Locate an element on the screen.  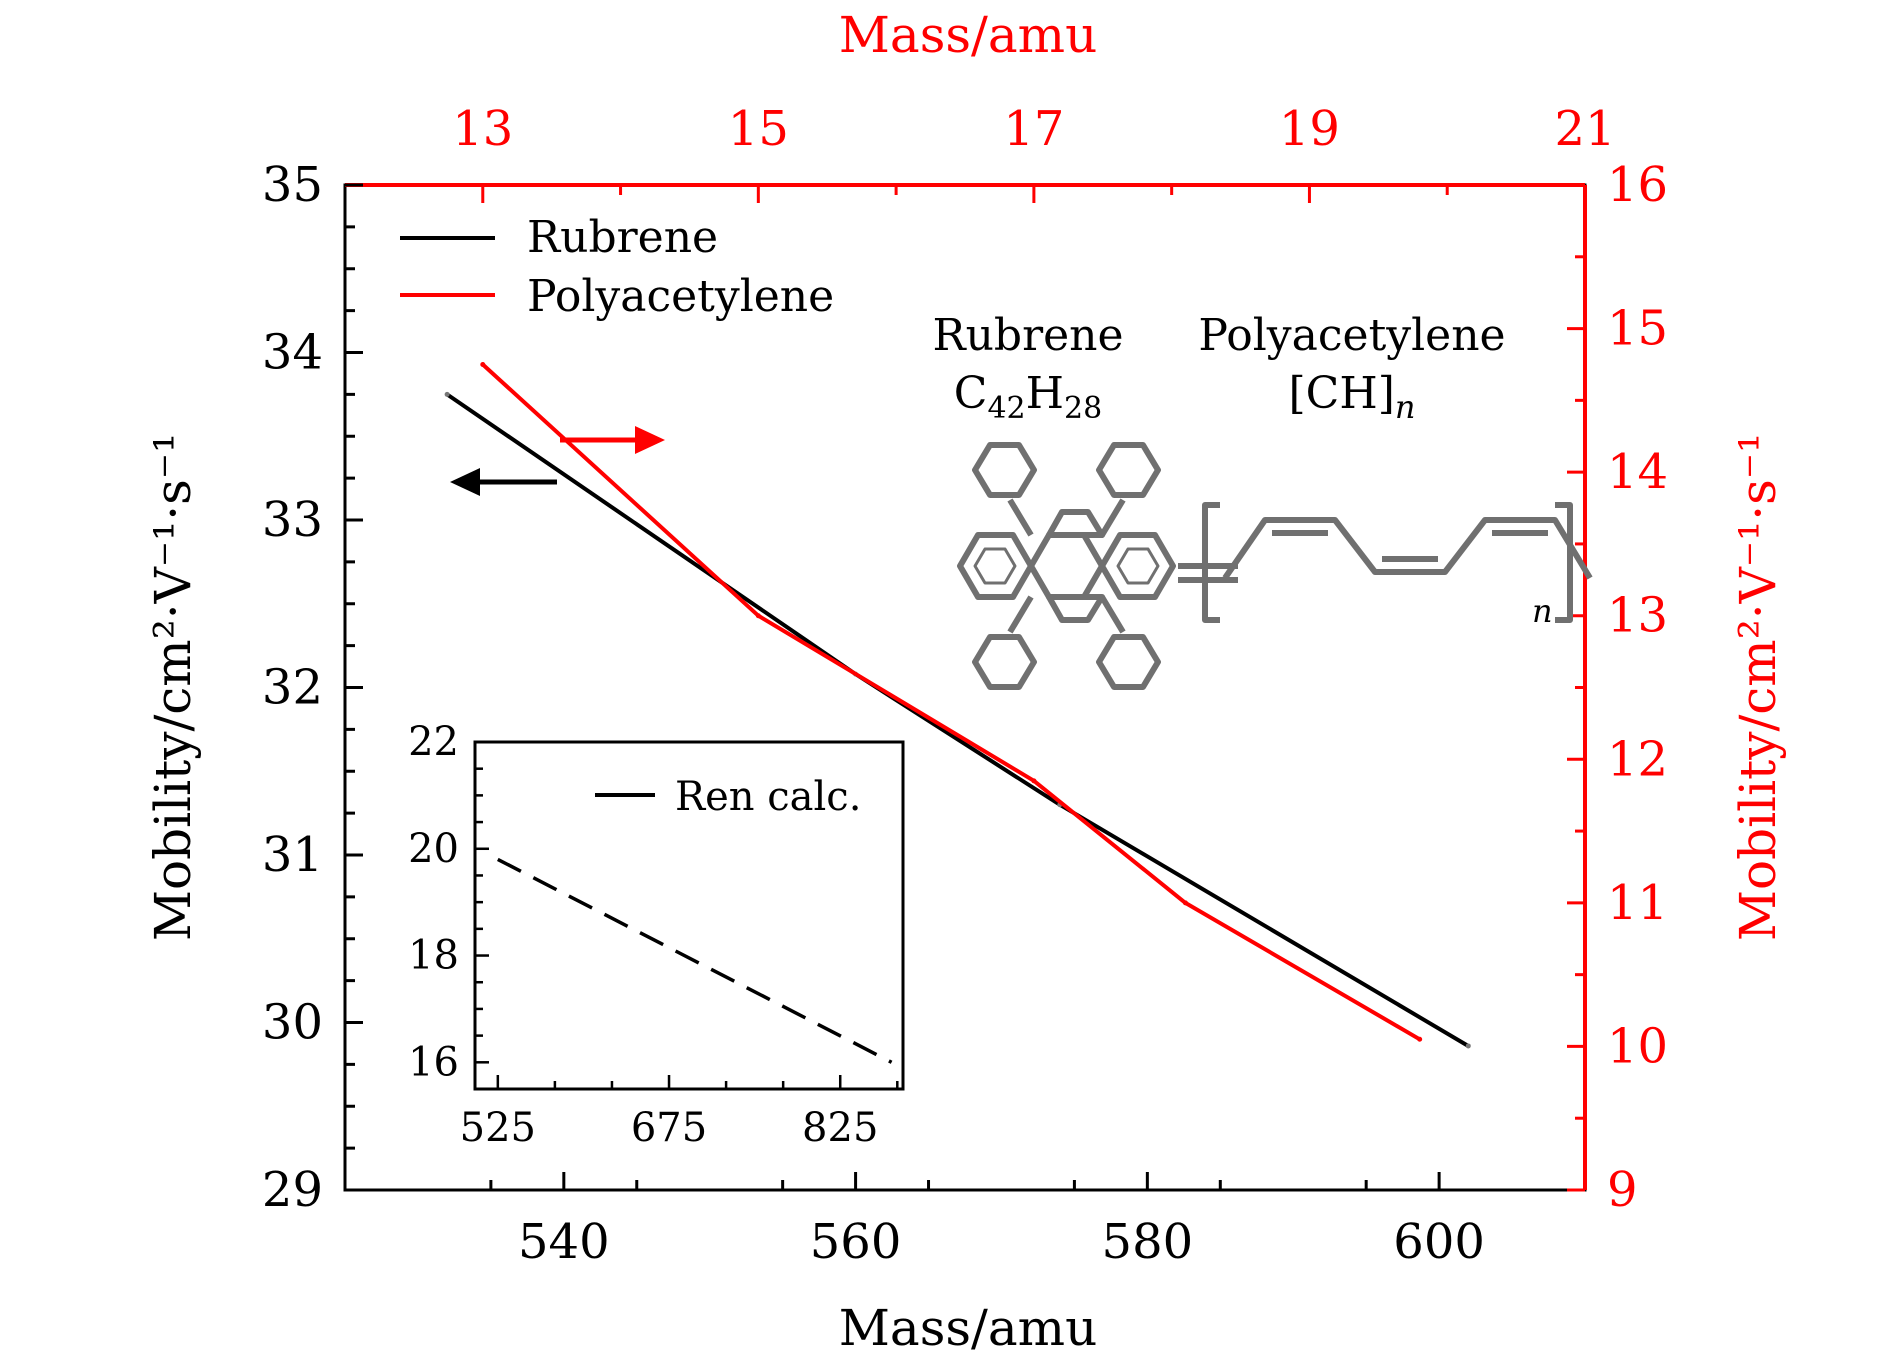
polyacetylene-molecule is located at coordinates (1385, 562).